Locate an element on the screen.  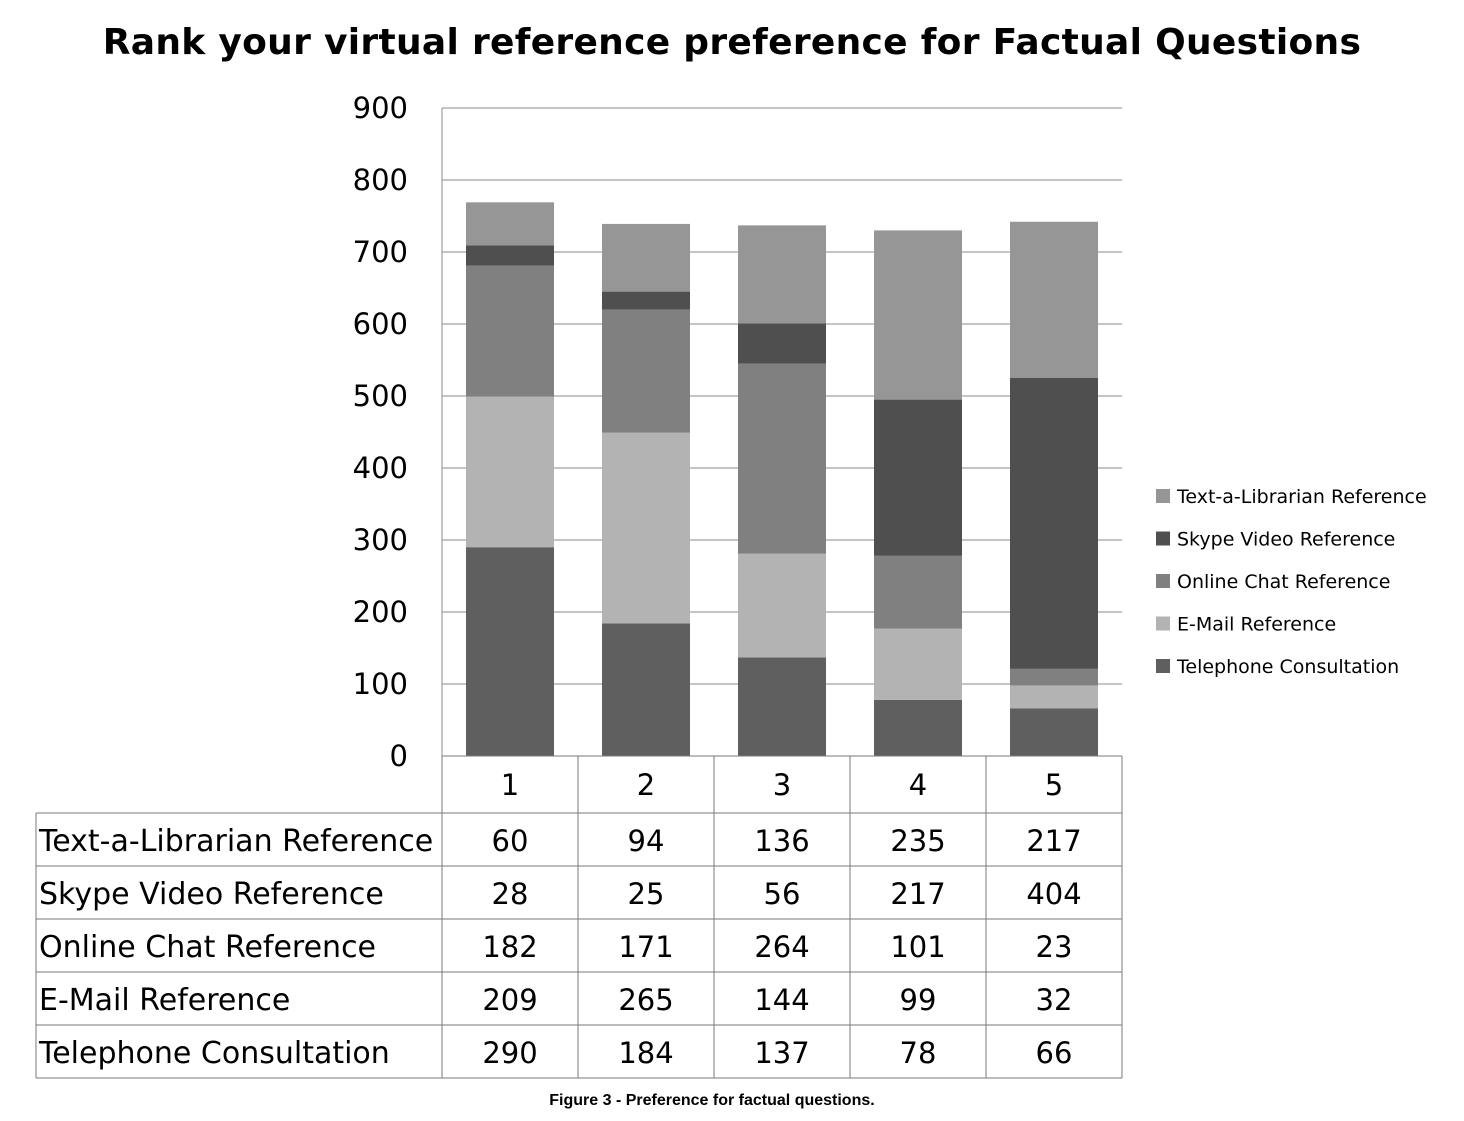
y-tick-label: 600 is located at coordinates (380, 324).